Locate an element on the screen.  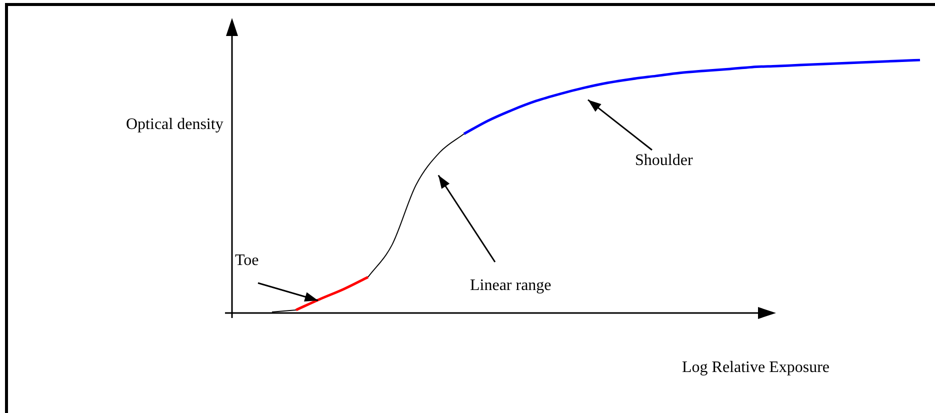
y-axis-title: Optical density is located at coordinates (175, 125).